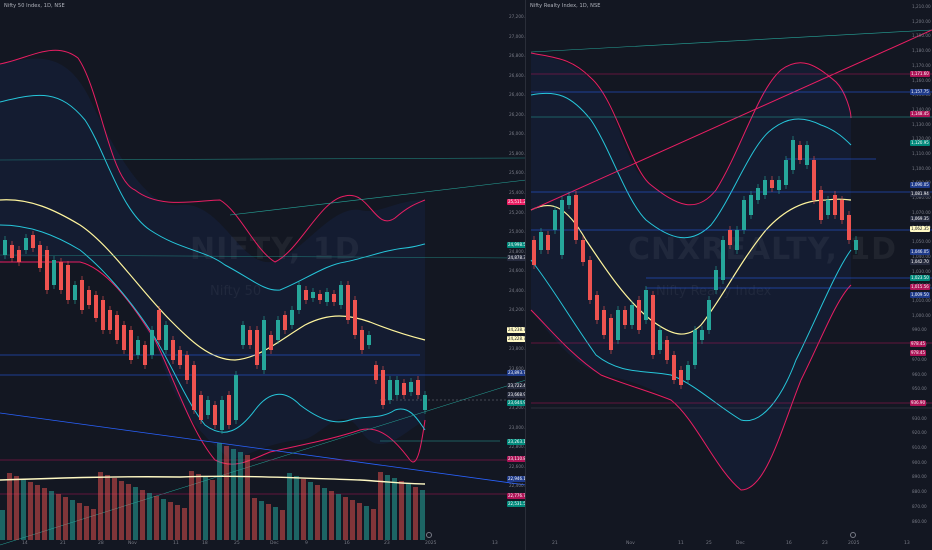 Image resolution: width=932 pixels, height=550 pixels. What do you see at coordinates (516, 442) in the screenshot?
I see `price-label-badge: 23,263.15` at bounding box center [516, 442].